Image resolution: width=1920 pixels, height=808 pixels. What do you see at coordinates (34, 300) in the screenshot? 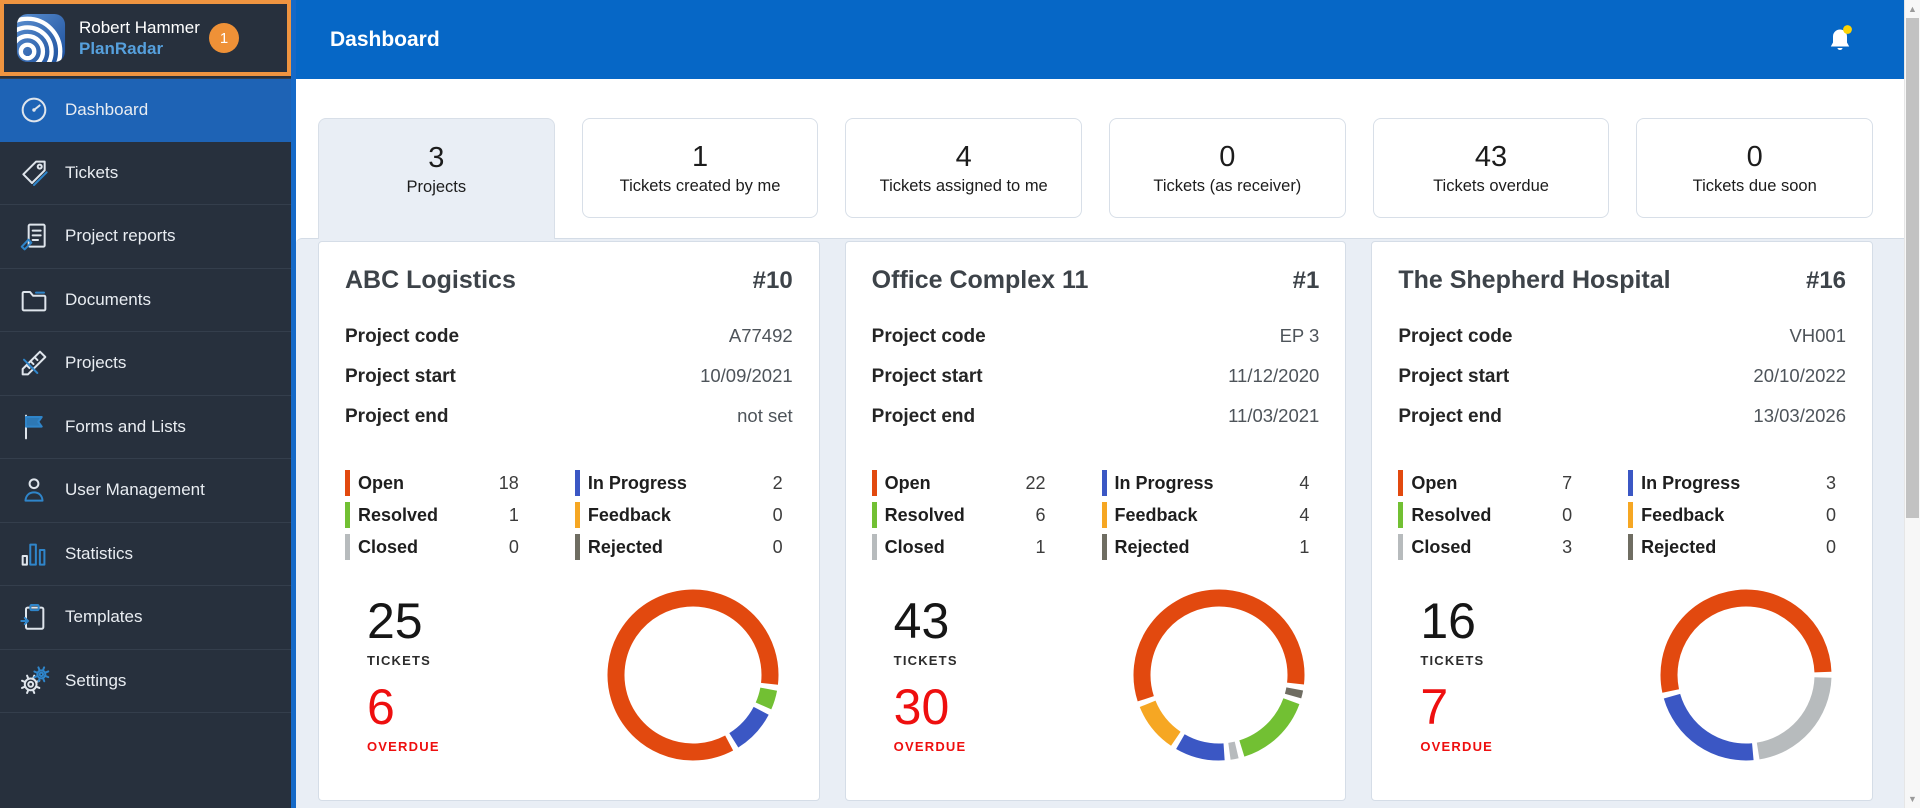
I see `folder-icon` at bounding box center [34, 300].